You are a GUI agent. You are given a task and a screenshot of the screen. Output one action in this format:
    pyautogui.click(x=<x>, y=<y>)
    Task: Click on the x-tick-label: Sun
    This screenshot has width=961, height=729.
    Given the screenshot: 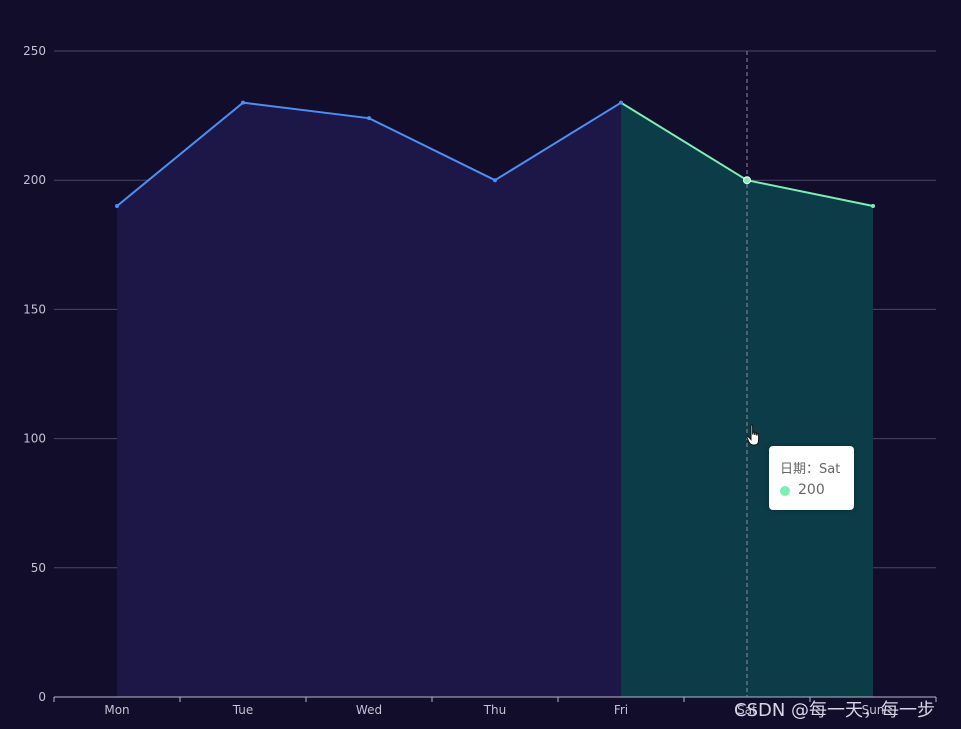 What is the action you would take?
    pyautogui.click(x=873, y=710)
    